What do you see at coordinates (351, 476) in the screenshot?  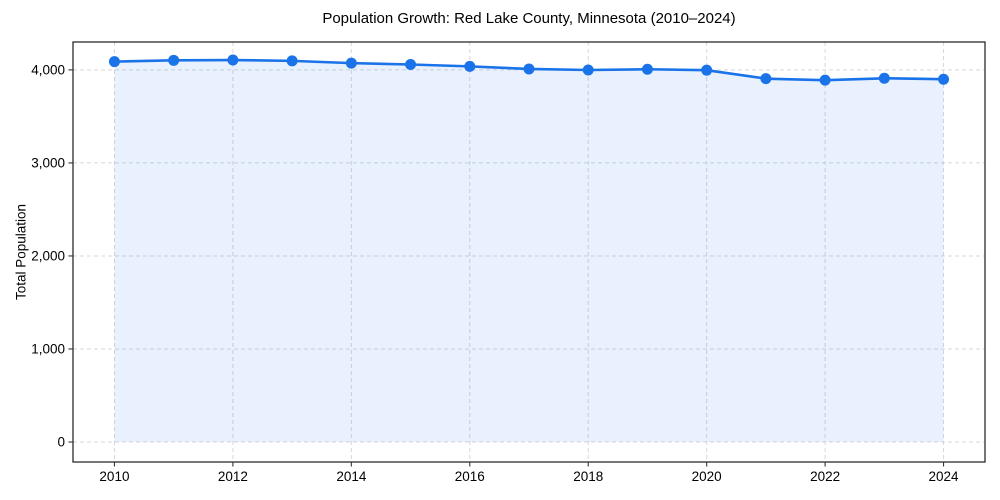 I see `x-tick-label: 2014` at bounding box center [351, 476].